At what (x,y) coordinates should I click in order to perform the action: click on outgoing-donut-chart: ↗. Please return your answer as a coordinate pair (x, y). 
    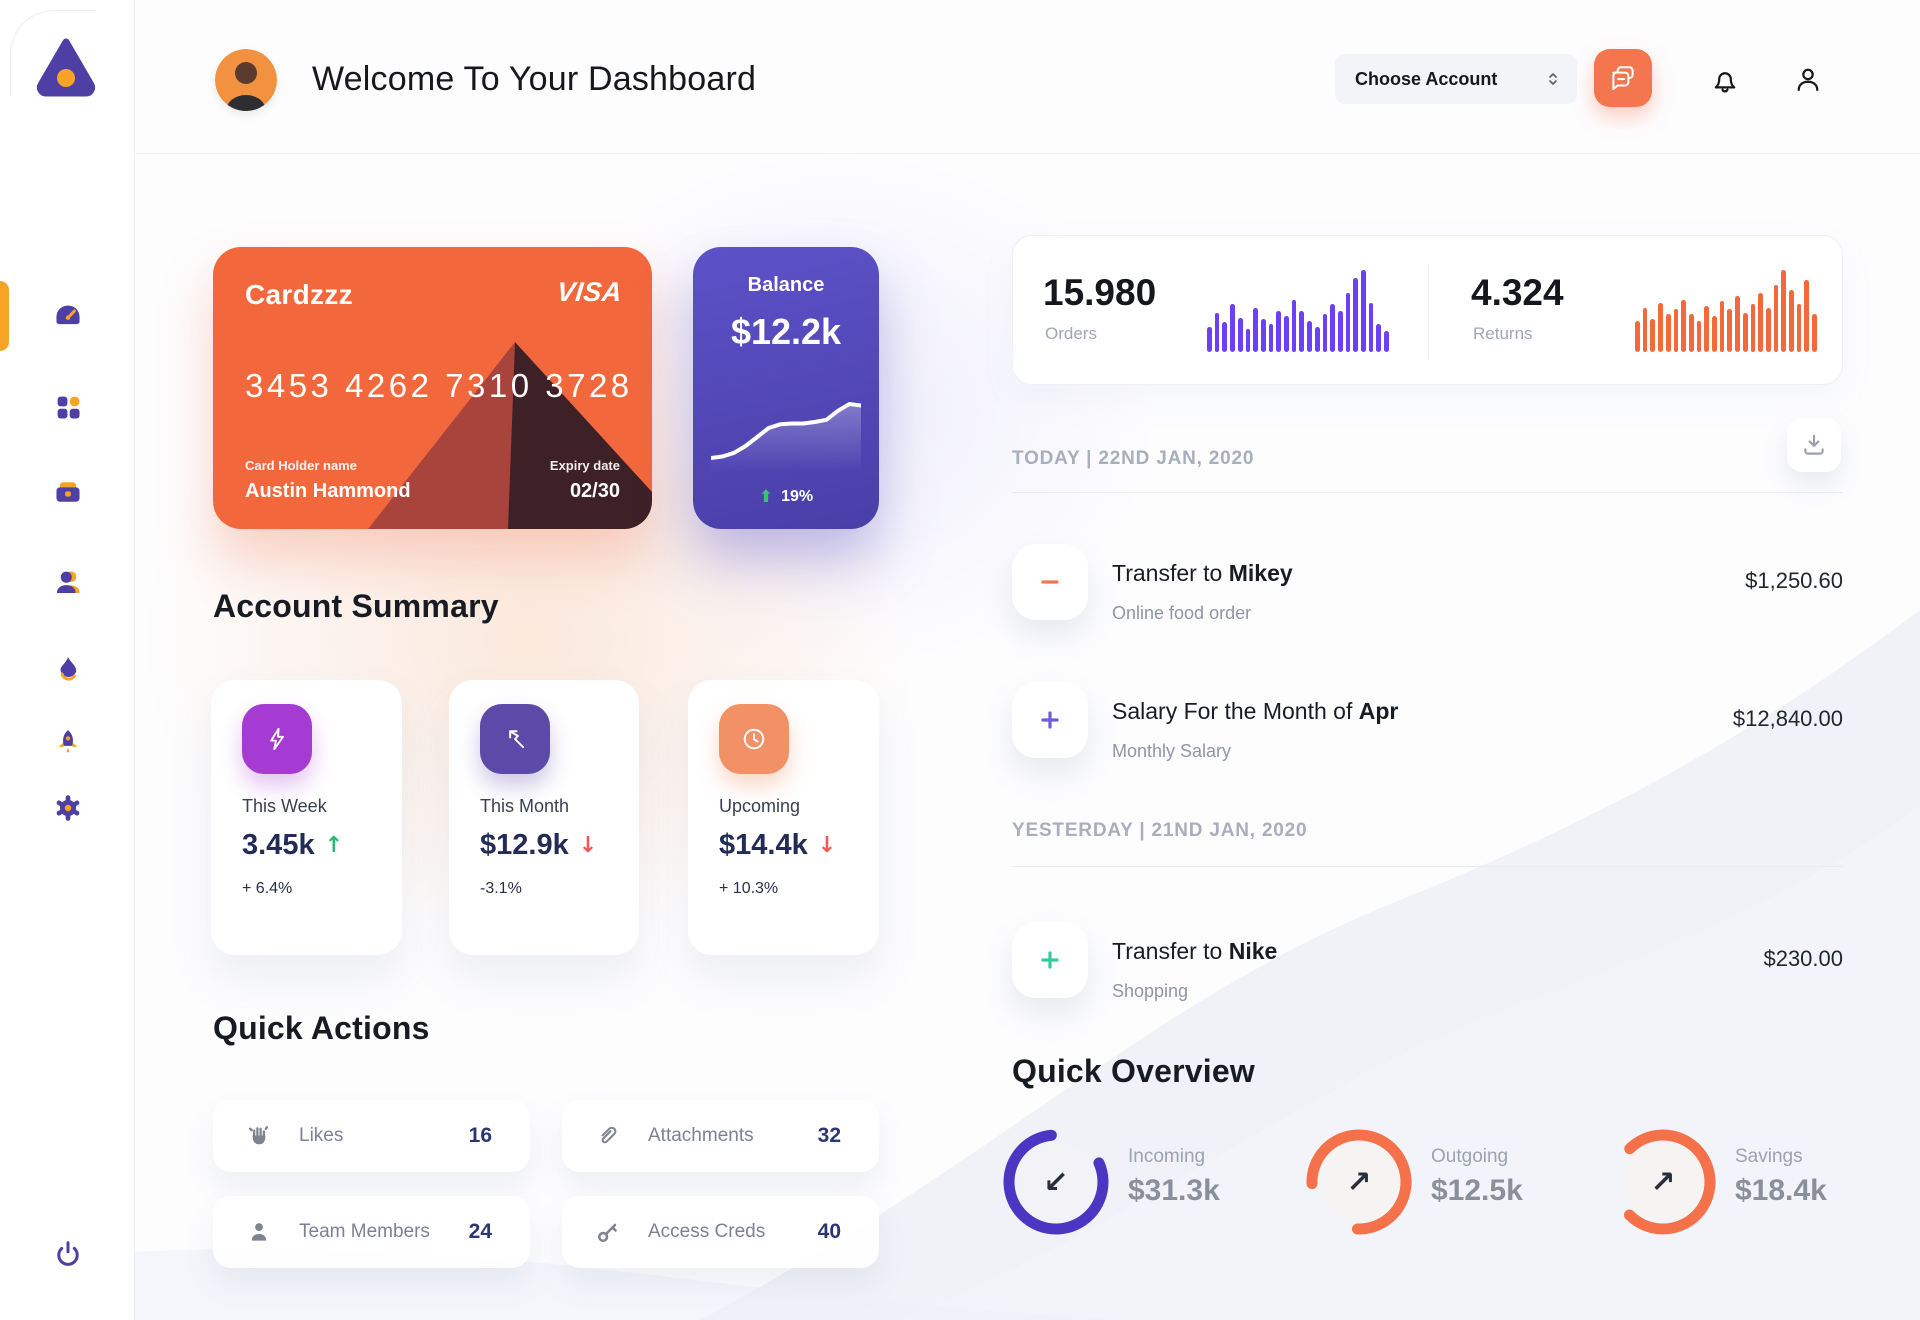
    Looking at the image, I should click on (1359, 1182).